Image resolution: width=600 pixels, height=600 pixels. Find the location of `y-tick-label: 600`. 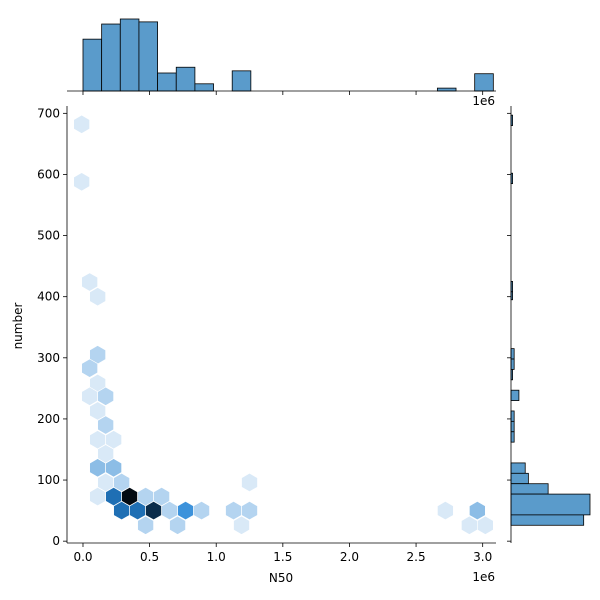

y-tick-label: 600 is located at coordinates (48, 174).